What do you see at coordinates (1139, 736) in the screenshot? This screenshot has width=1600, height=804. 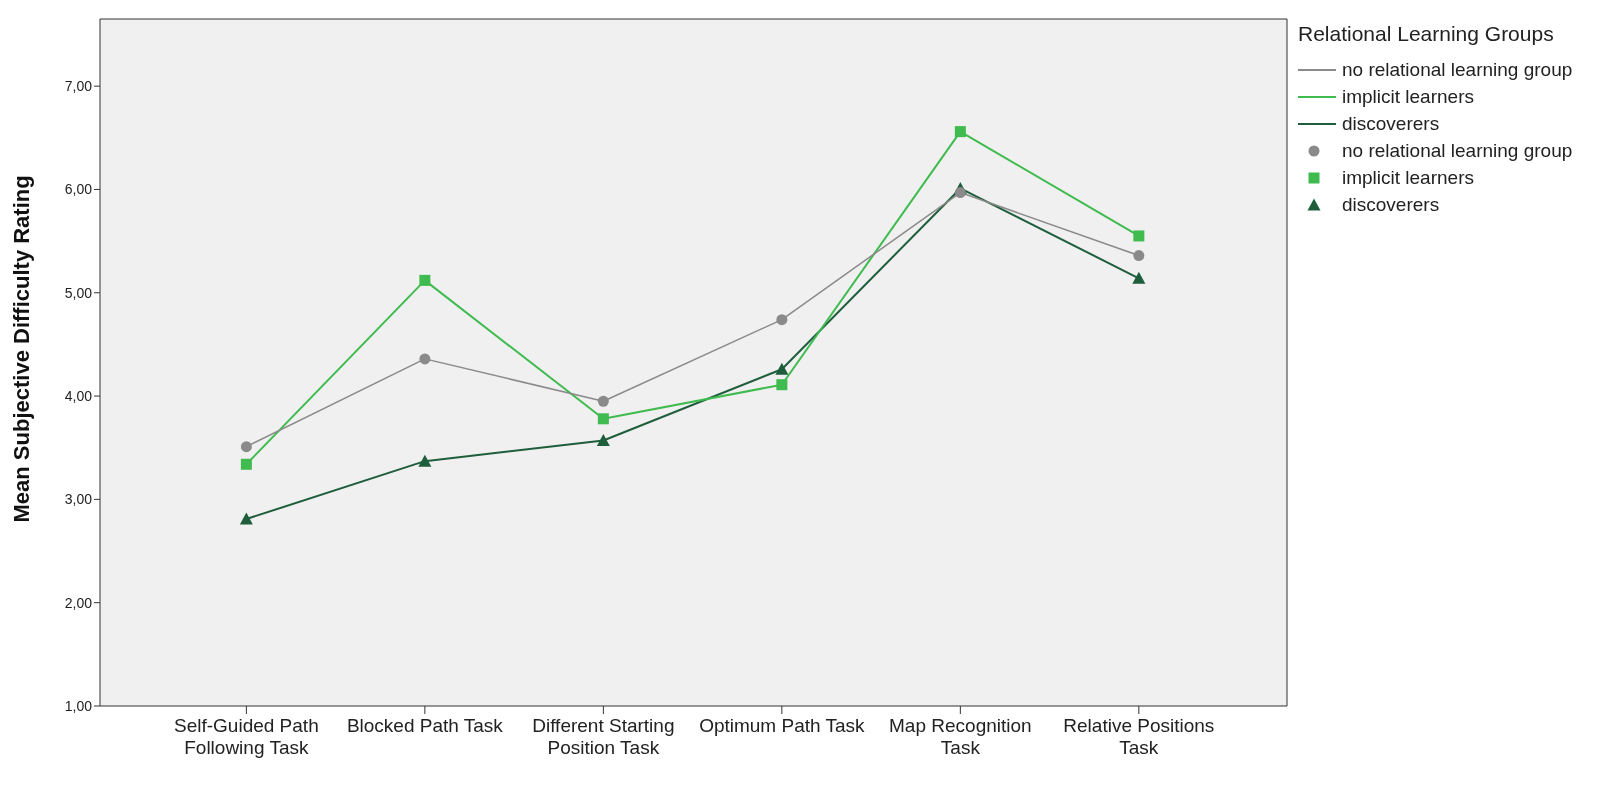 I see `x-tick-label: Relative Positions Task` at bounding box center [1139, 736].